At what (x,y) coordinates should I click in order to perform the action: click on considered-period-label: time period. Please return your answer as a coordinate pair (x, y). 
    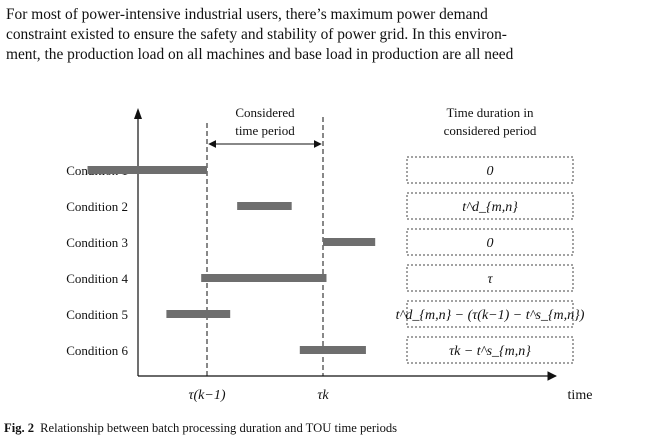
    Looking at the image, I should click on (265, 130).